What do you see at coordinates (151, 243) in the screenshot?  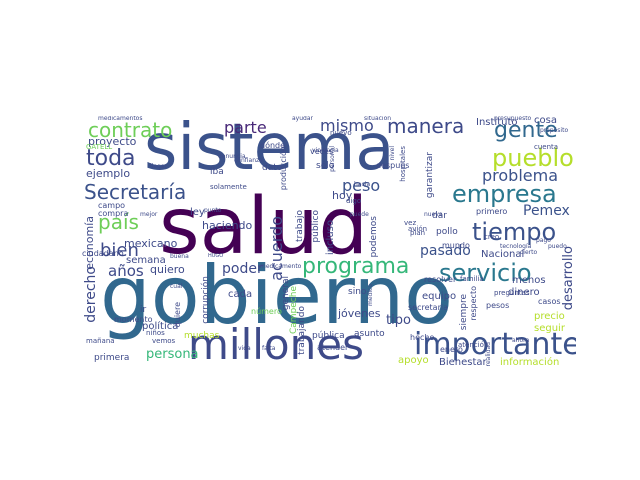 I see `cloud-word: mexicano` at bounding box center [151, 243].